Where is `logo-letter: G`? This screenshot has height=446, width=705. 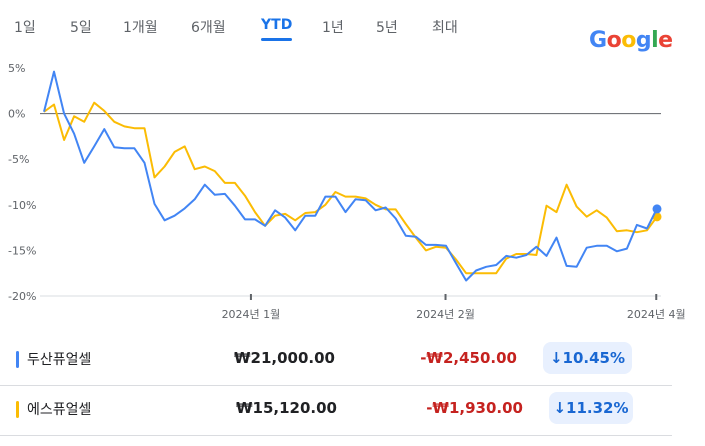
logo-letter: G is located at coordinates (598, 40).